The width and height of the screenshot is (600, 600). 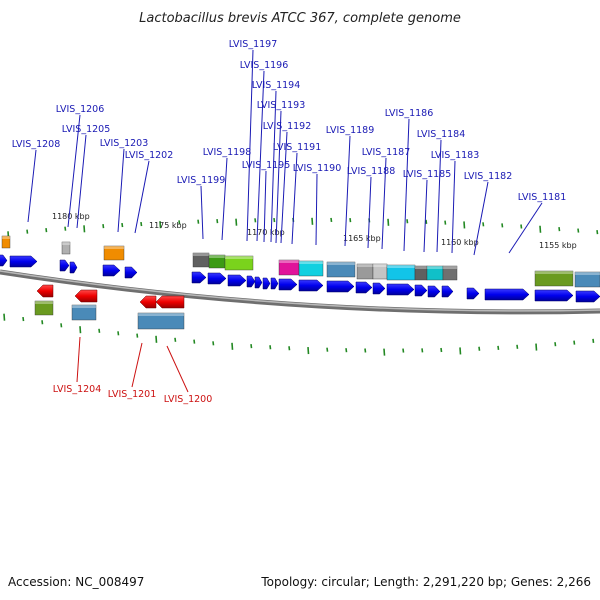 What do you see at coordinates (281, 105) in the screenshot?
I see `gene-label: LVIS_1193` at bounding box center [281, 105].